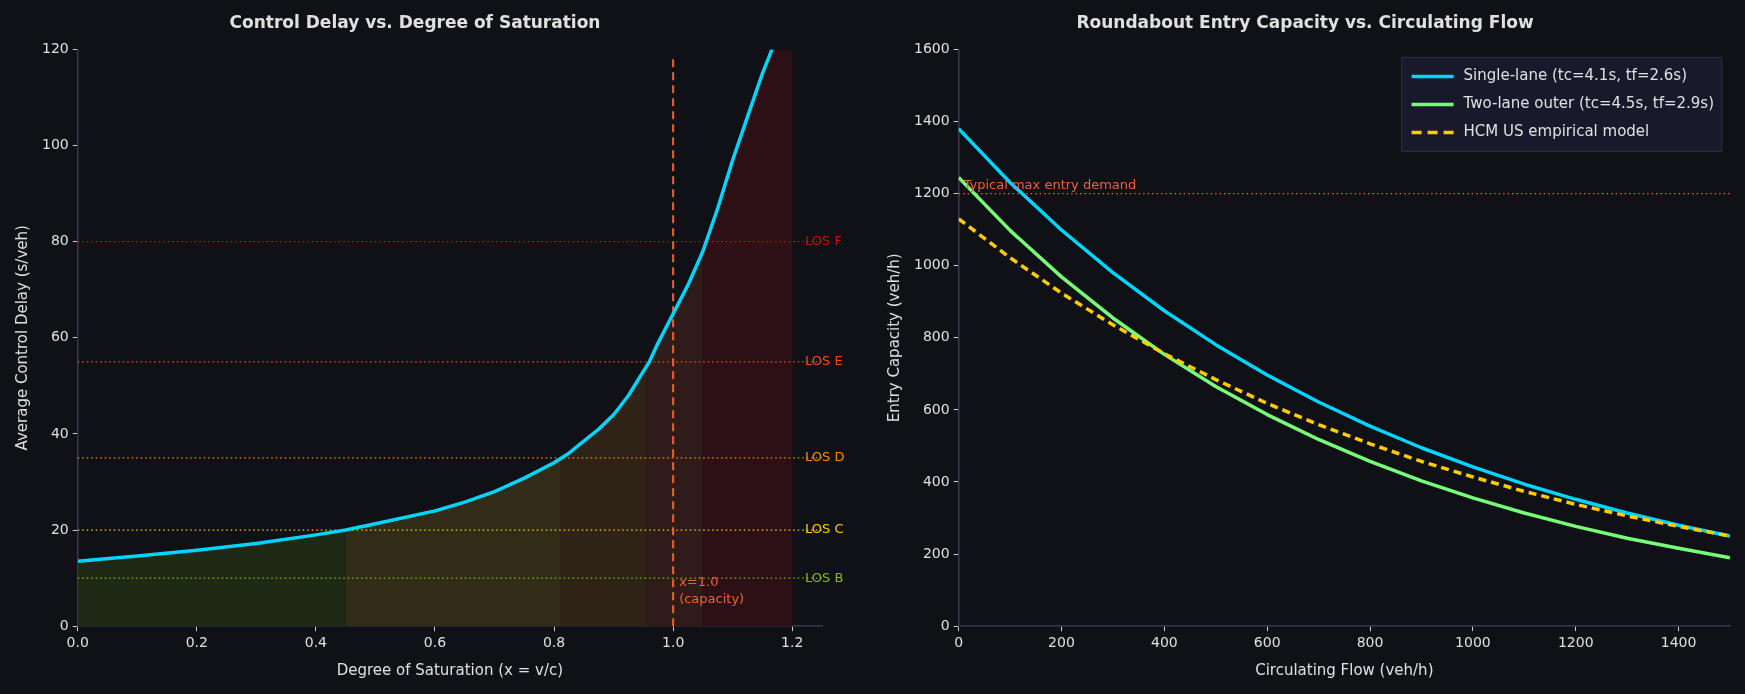 The image size is (1745, 694). I want to click on chart-title: Control Delay vs. Degree of Saturation, so click(415, 21).